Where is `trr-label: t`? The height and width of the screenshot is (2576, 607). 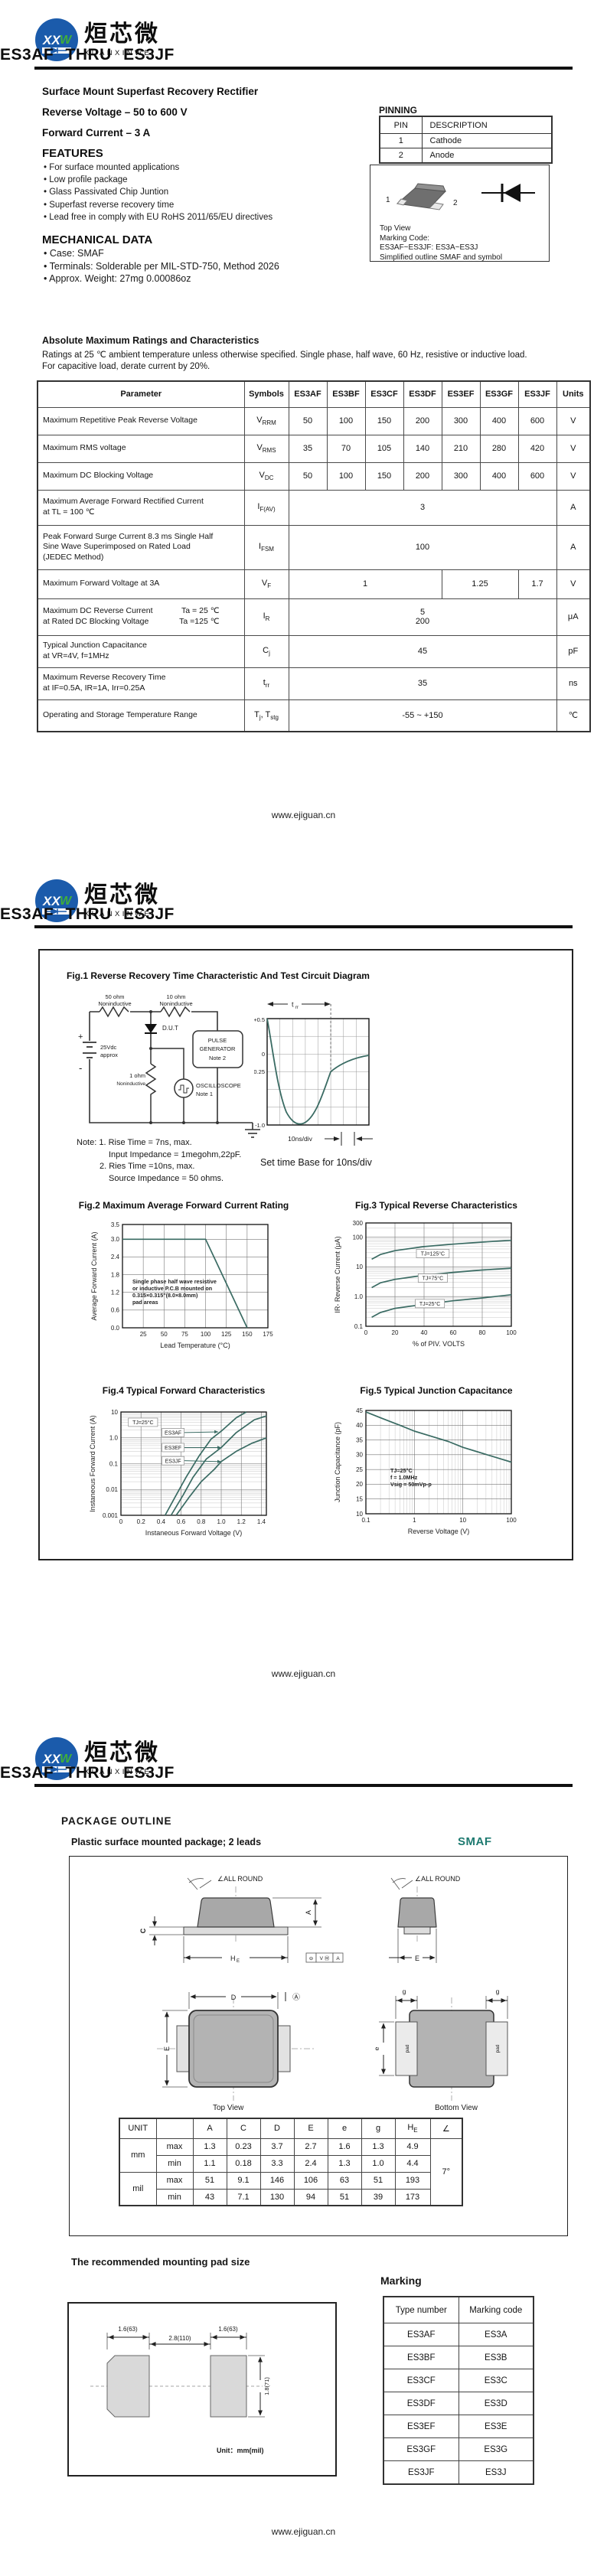
trr-label: t is located at coordinates (293, 1005).